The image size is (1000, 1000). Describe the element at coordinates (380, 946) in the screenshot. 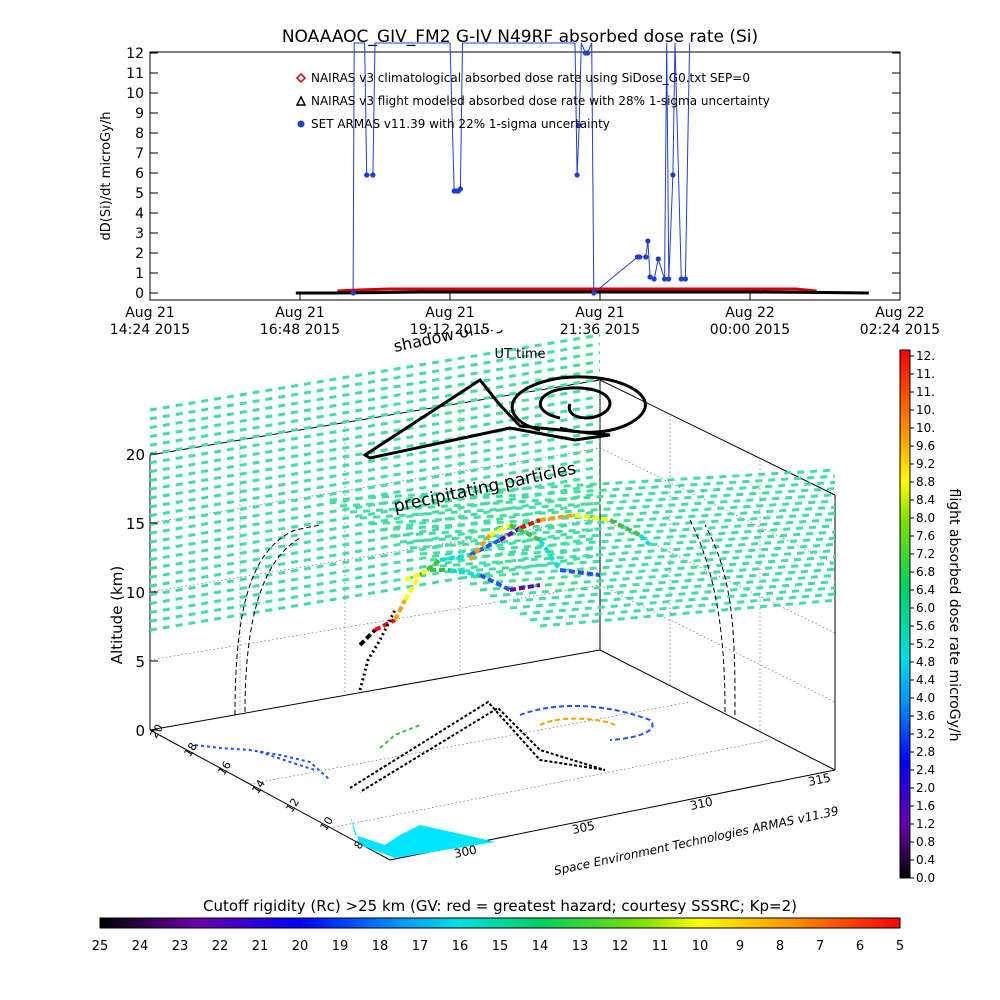

I see `cutoff-tick-label: 18` at that location.